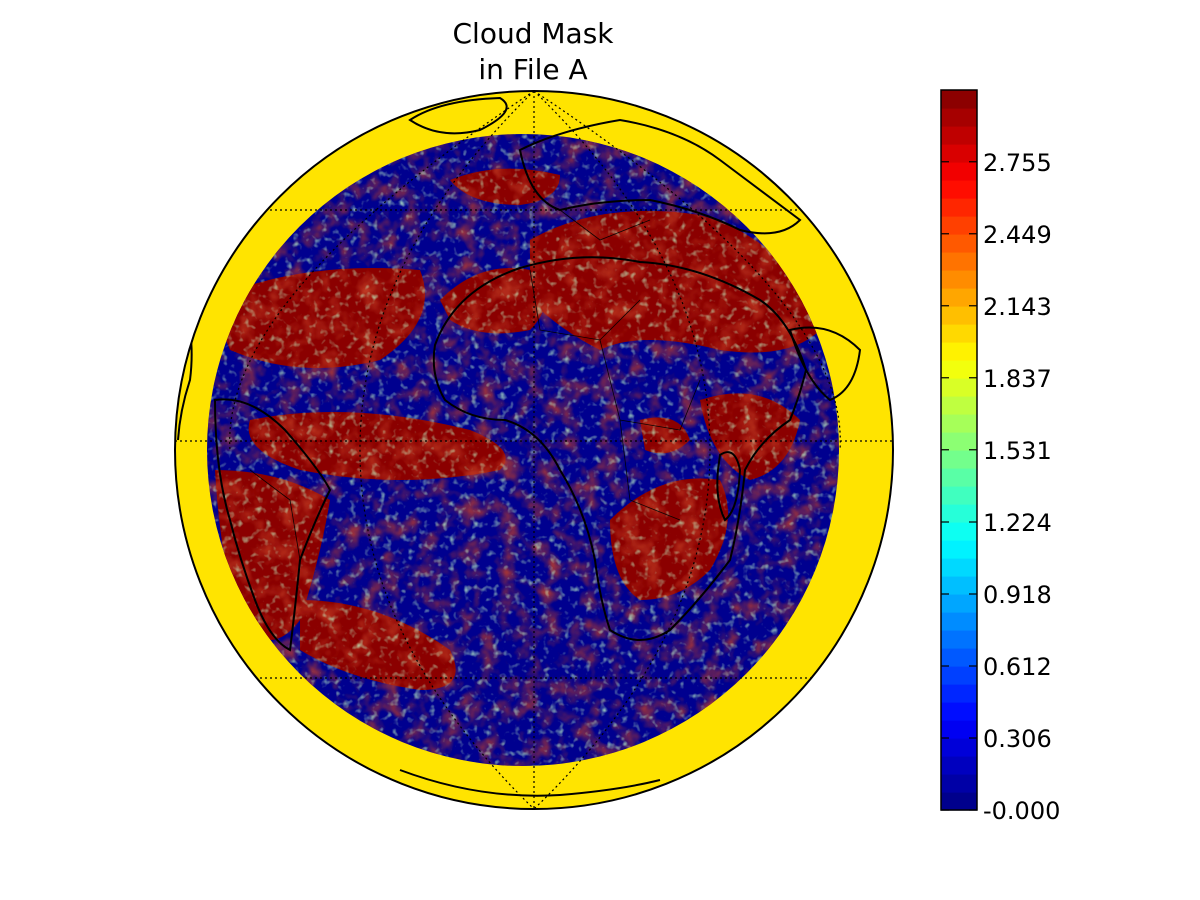 This screenshot has height=900, width=1200. I want to click on colorbar-bands, so click(959, 450).